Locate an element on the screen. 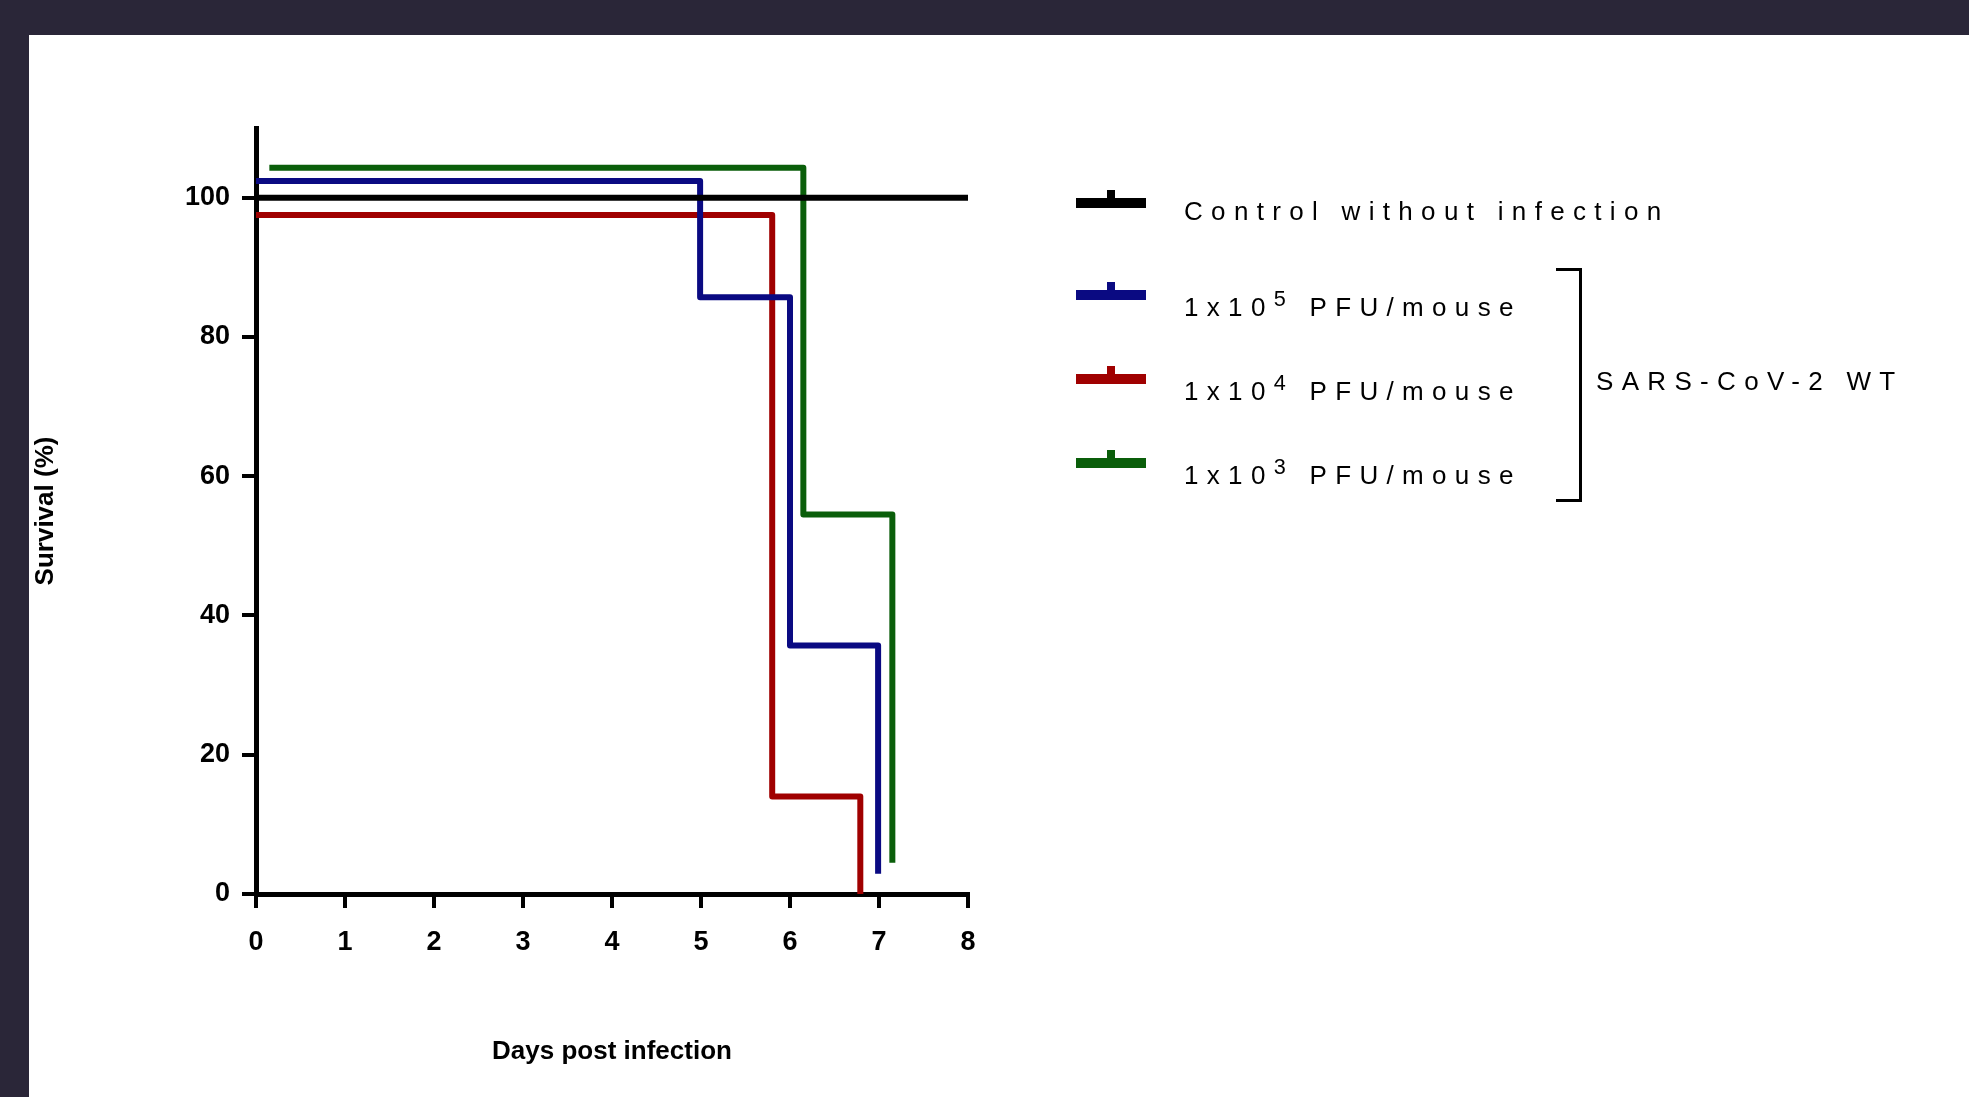 The height and width of the screenshot is (1097, 1969). y-tick-label: 20 is located at coordinates (214, 753).